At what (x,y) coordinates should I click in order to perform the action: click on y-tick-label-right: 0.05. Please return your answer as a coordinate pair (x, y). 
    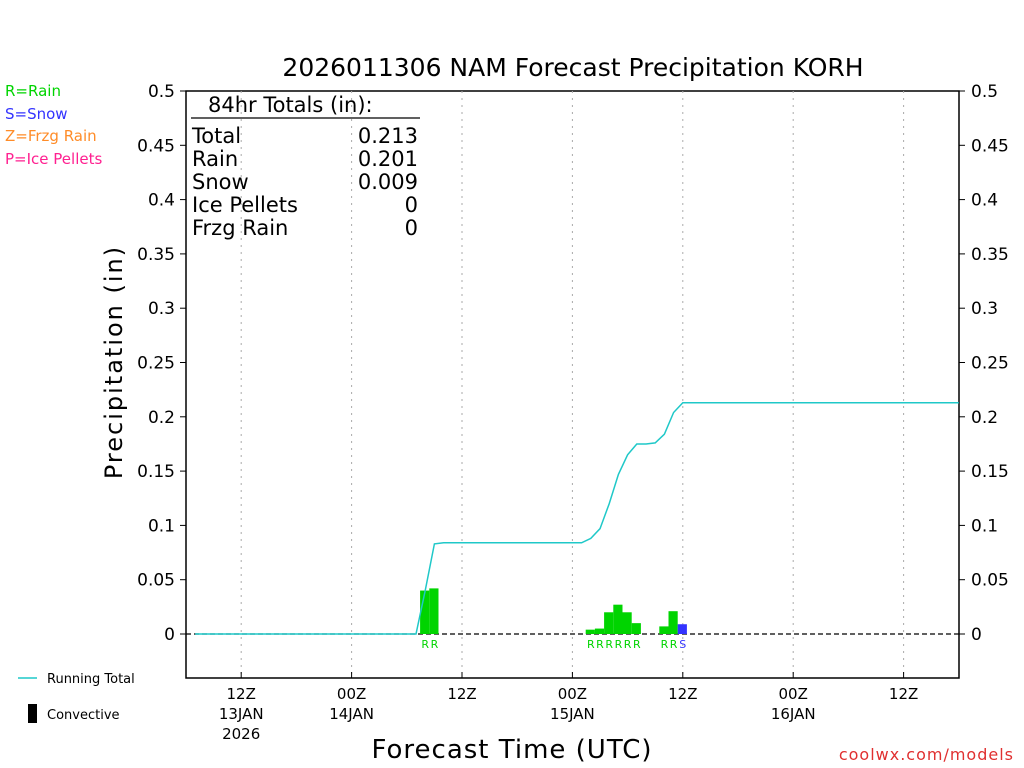
    Looking at the image, I should click on (990, 581).